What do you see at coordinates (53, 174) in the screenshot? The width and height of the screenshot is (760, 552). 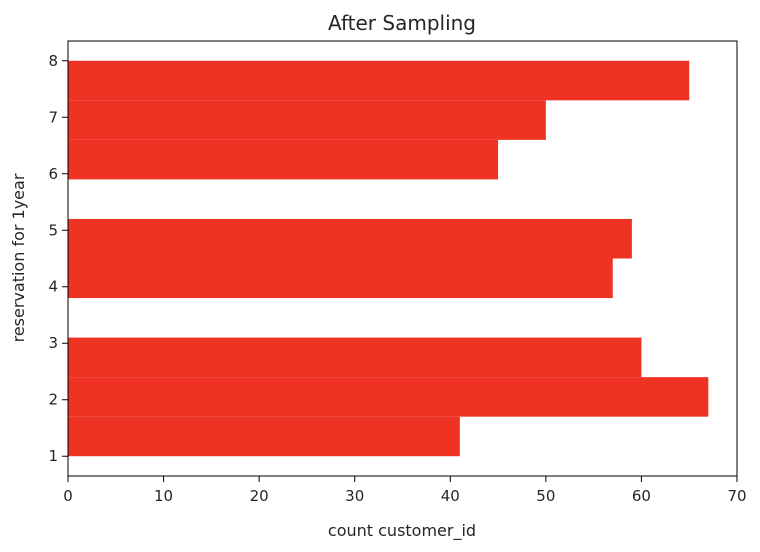 I see `y-tick-label: 6` at bounding box center [53, 174].